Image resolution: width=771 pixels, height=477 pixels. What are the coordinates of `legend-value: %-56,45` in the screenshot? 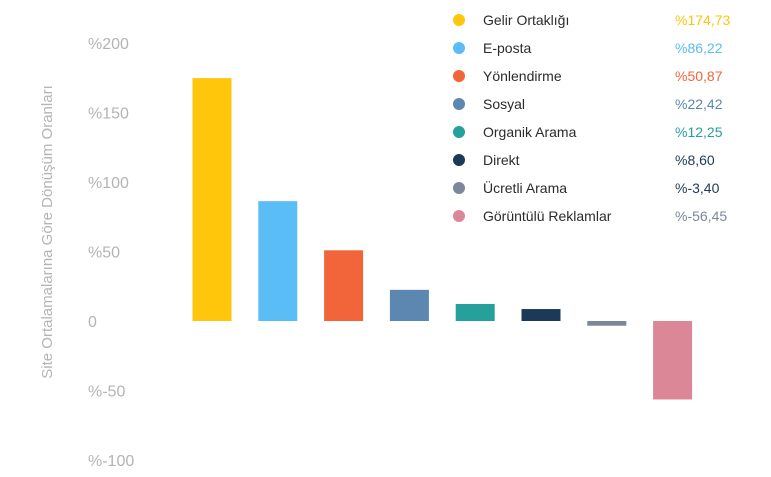 It's located at (701, 216).